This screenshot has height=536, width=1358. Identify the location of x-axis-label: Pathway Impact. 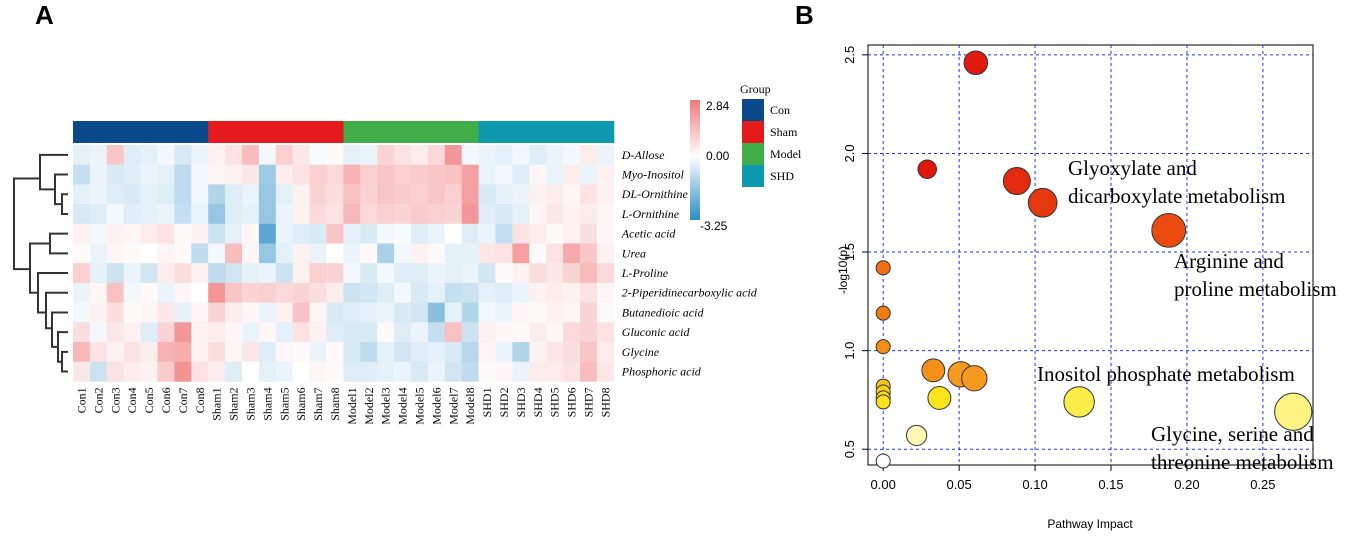
(1090, 524).